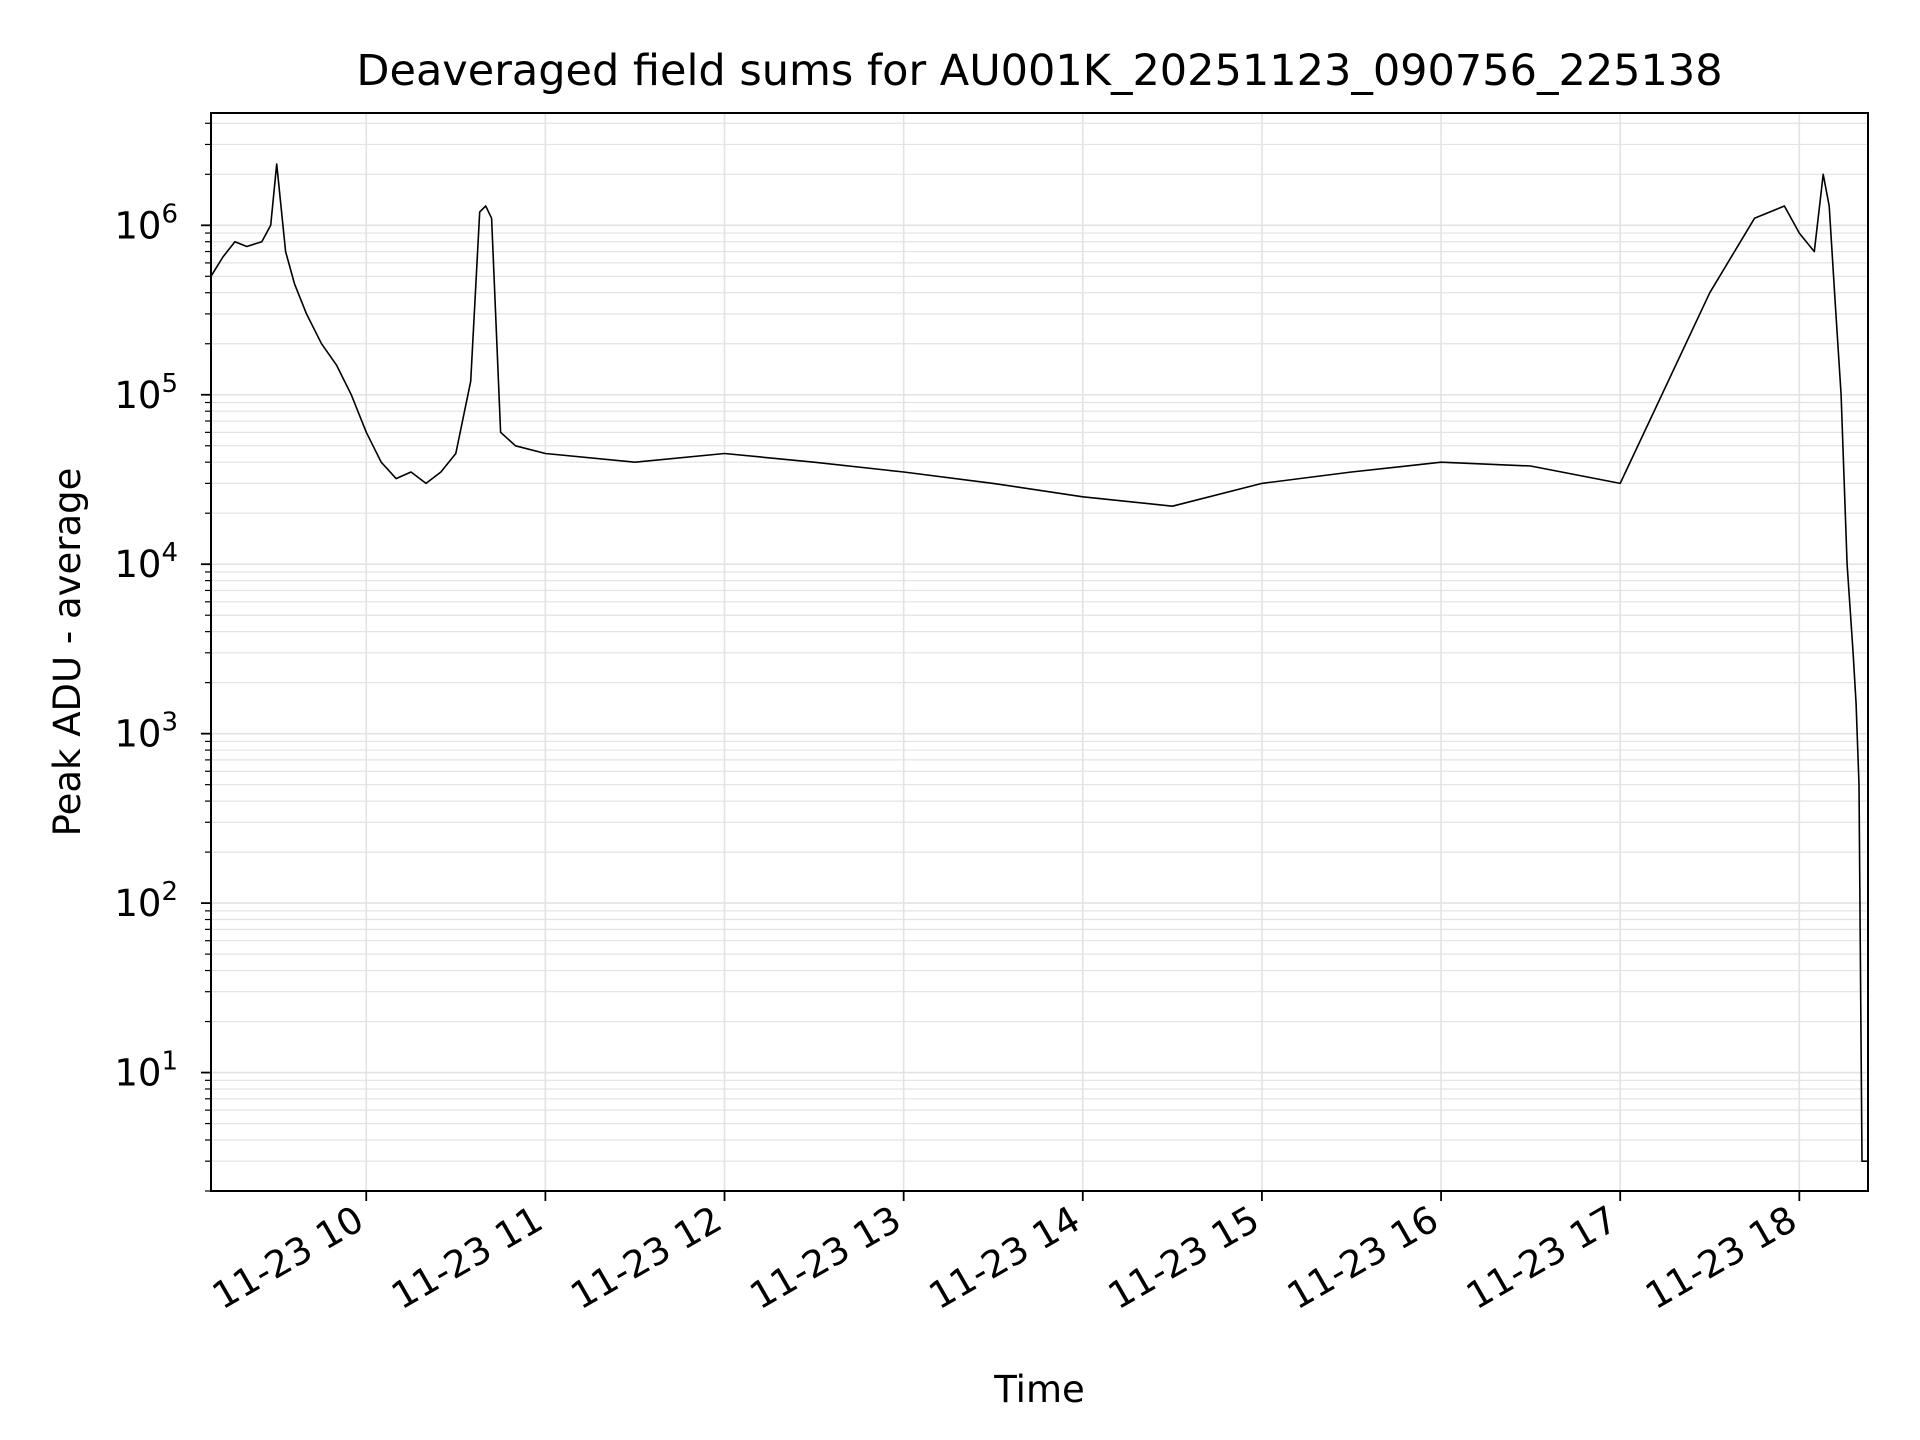 The image size is (1920, 1440). I want to click on y-tick-label-exponent: 1, so click(169, 1062).